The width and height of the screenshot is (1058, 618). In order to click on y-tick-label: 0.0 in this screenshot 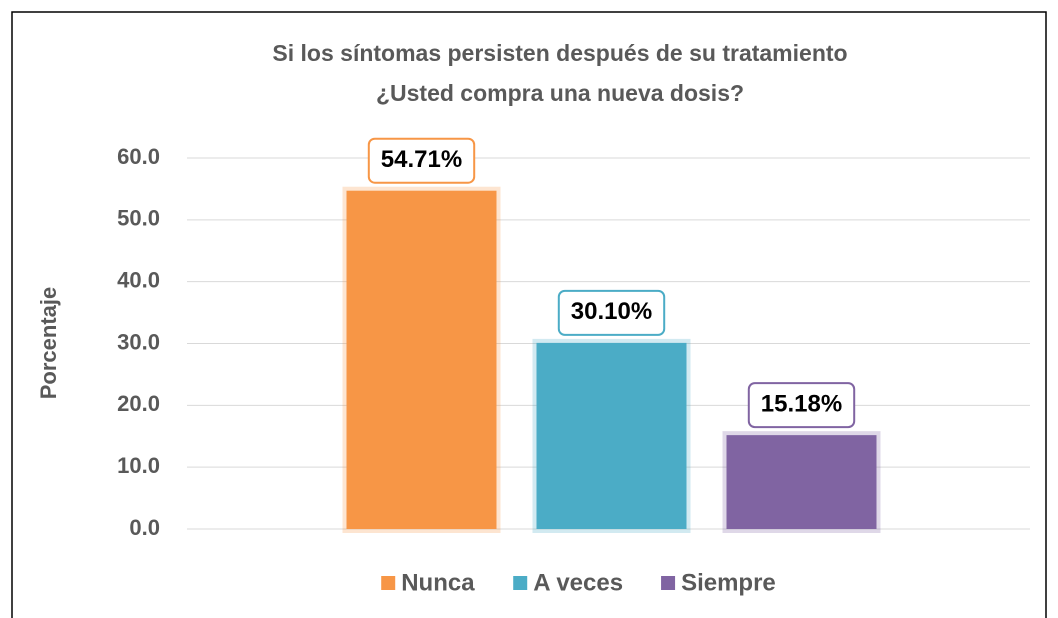, I will do `click(144, 527)`.